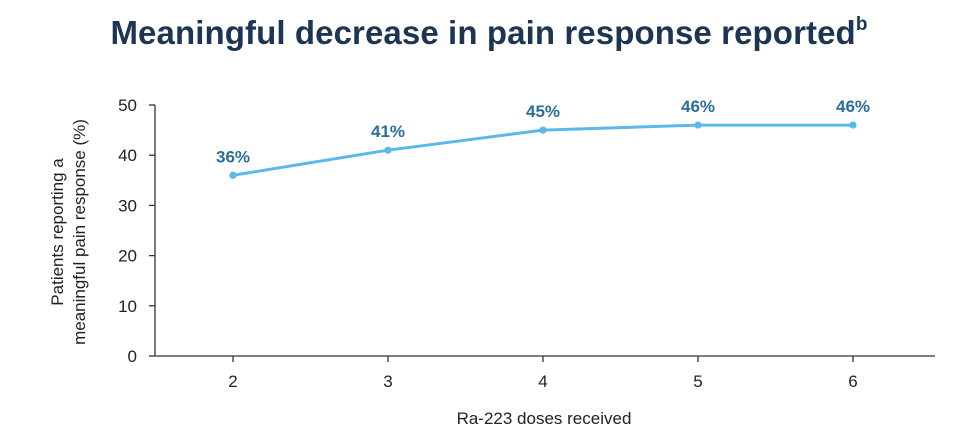 The image size is (978, 448). Describe the element at coordinates (543, 138) in the screenshot. I see `series-group: 36% 41% 45% 46% 46%` at that location.